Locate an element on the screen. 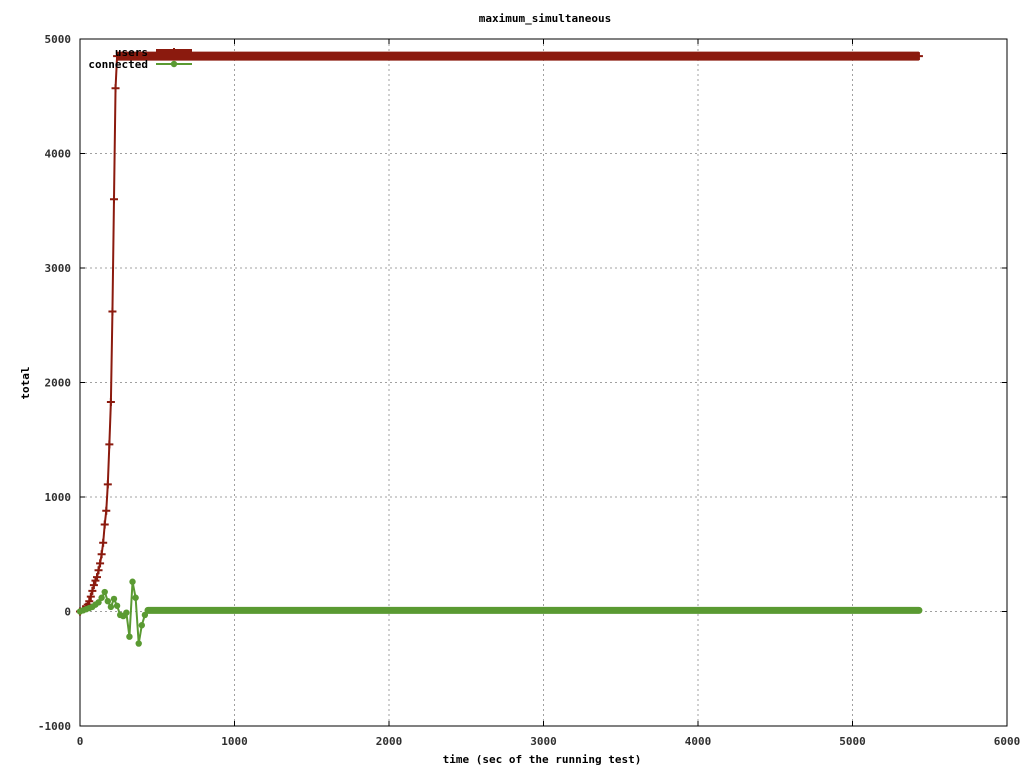  y-axis-label: total is located at coordinates (25, 382).